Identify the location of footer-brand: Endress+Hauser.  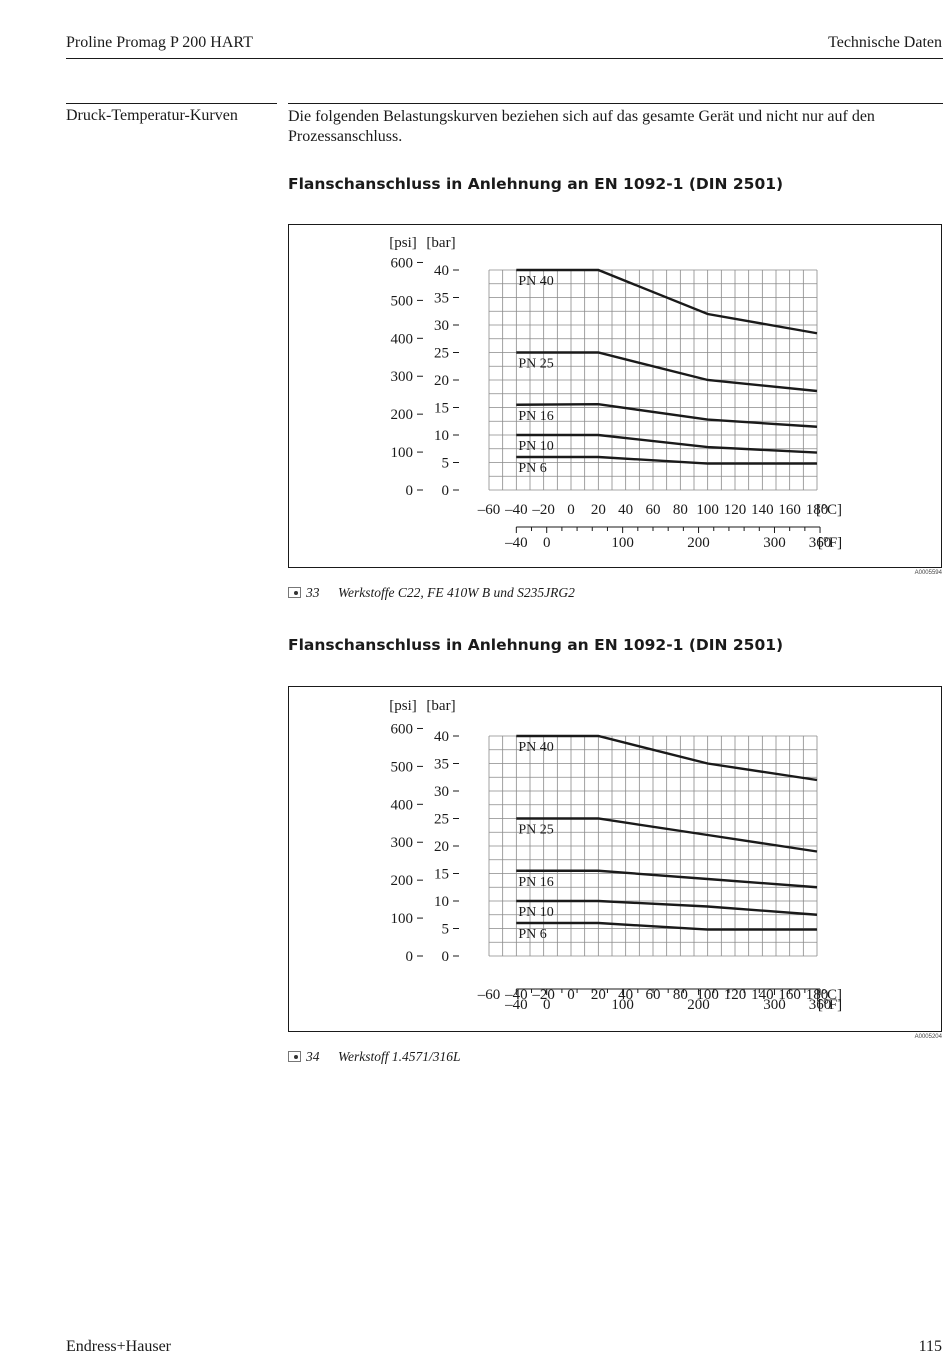
(118, 1346).